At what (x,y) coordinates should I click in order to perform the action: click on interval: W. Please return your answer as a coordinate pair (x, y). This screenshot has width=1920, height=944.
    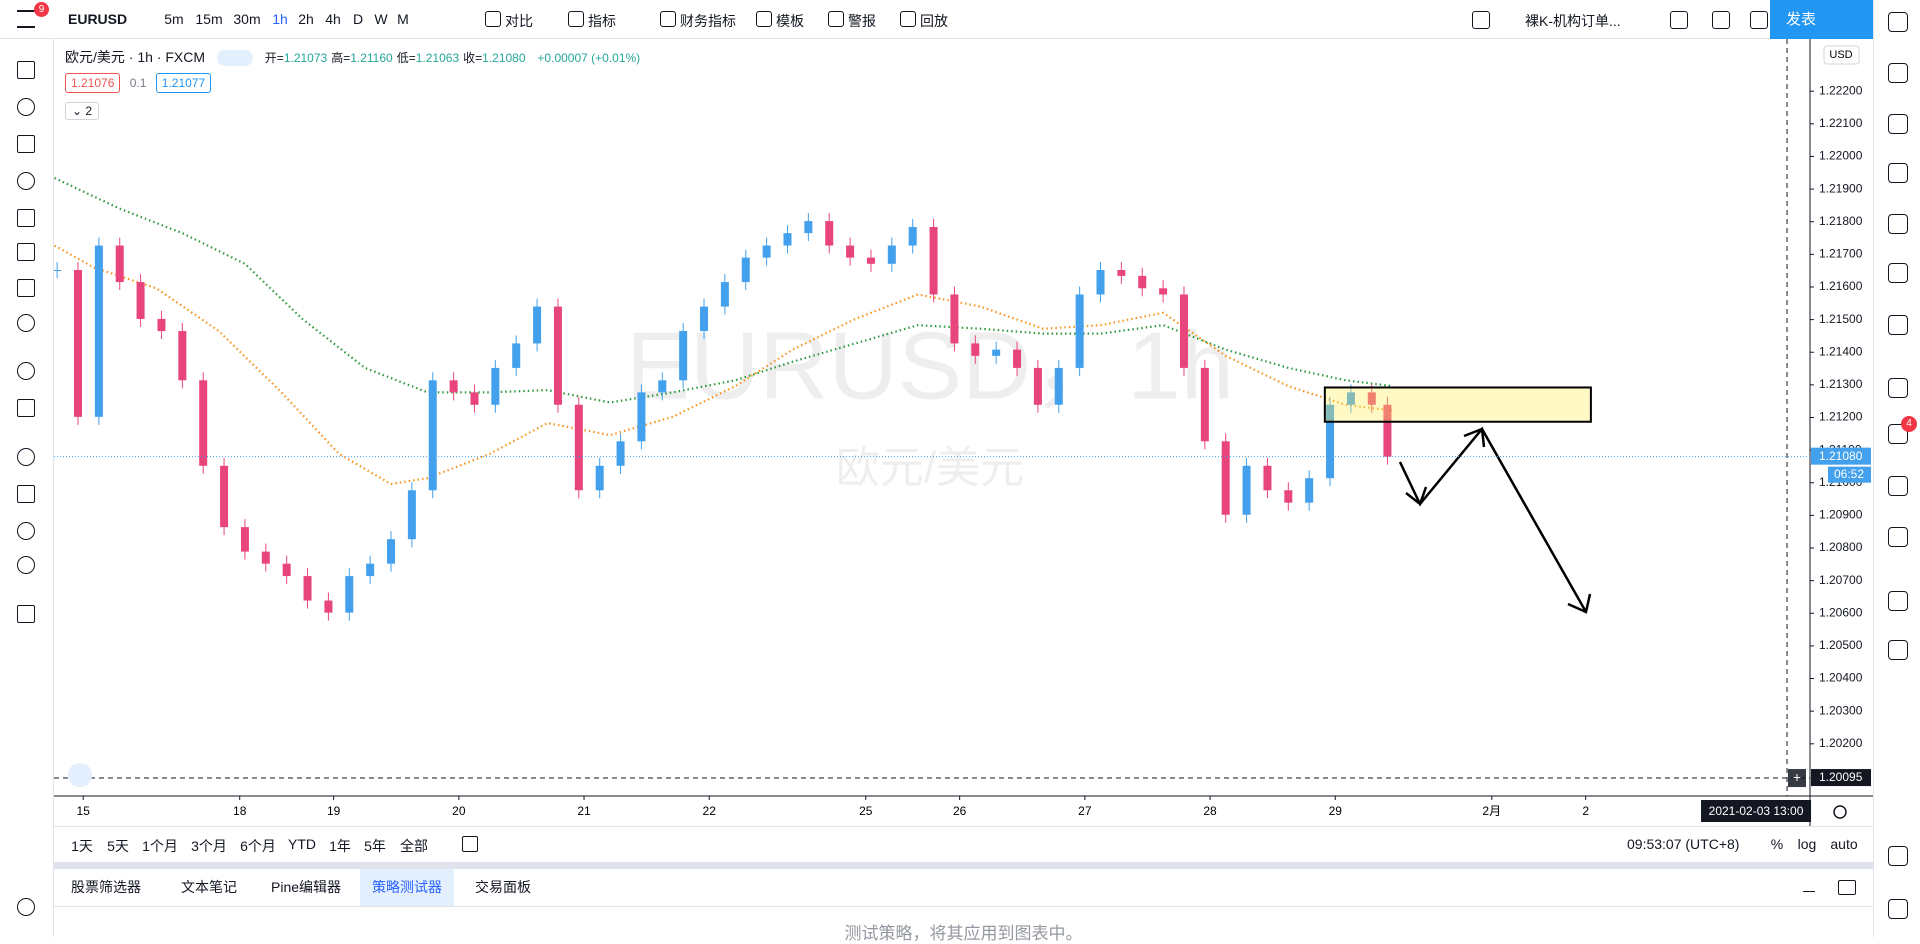
    Looking at the image, I should click on (381, 19).